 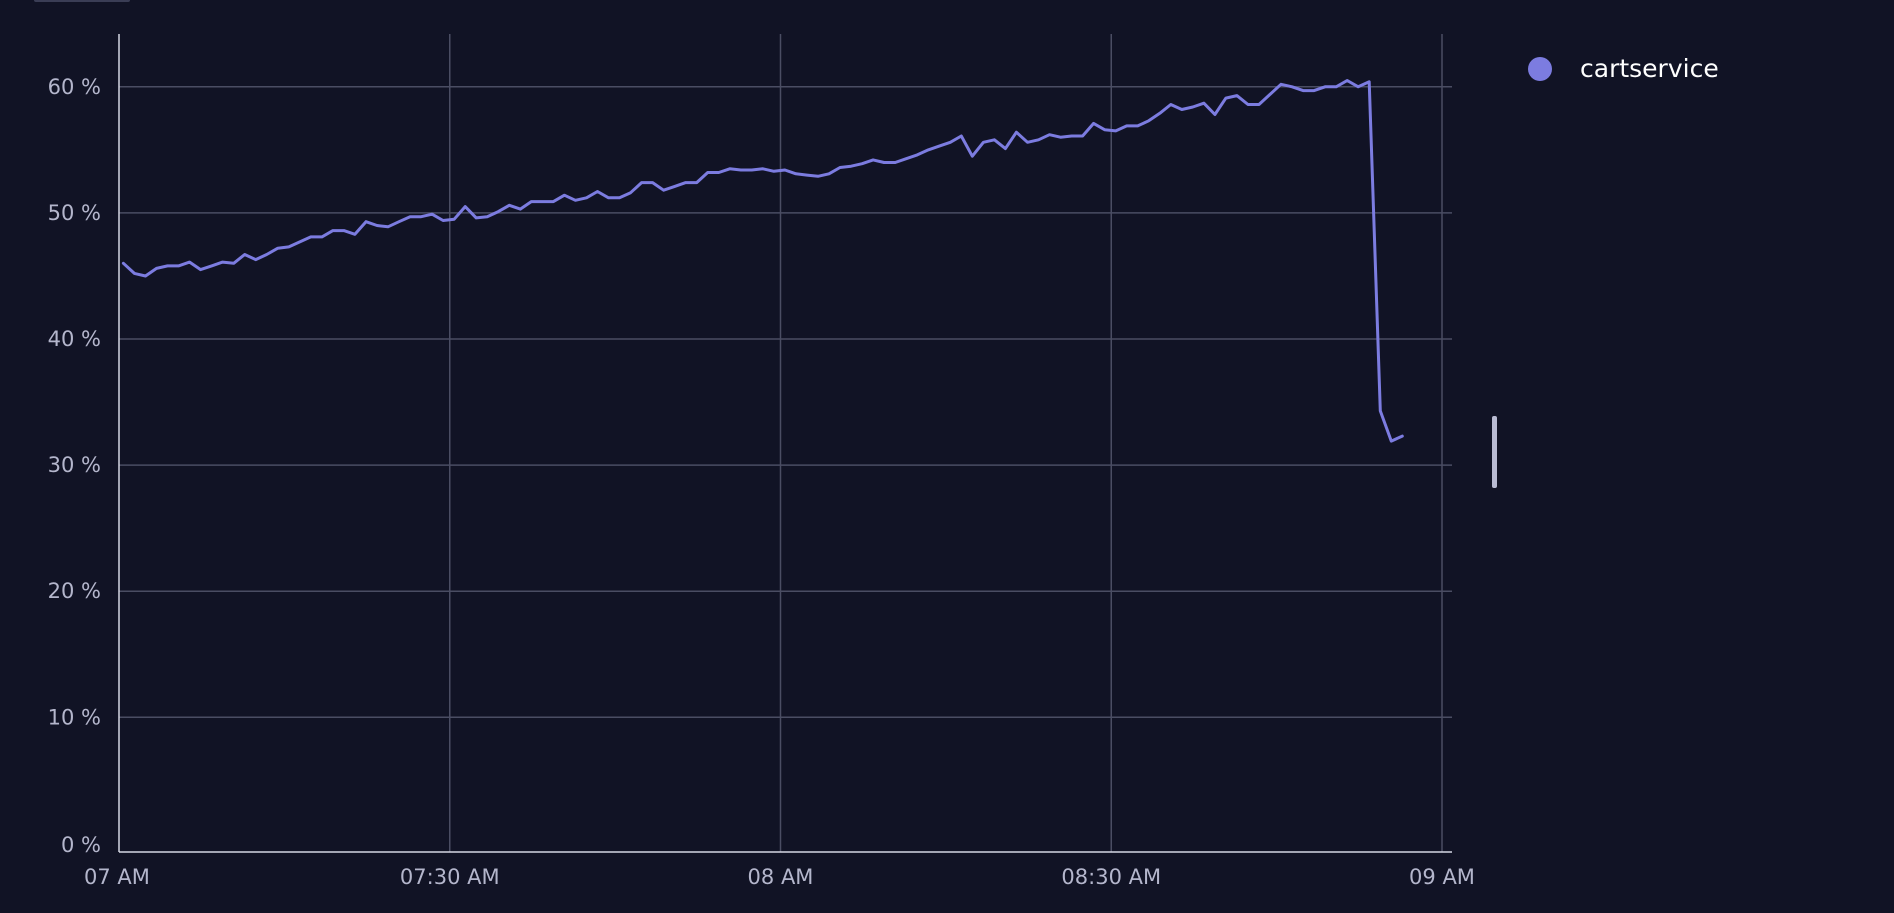 I want to click on x-tick-label-0: 07 AM, so click(x=117, y=877).